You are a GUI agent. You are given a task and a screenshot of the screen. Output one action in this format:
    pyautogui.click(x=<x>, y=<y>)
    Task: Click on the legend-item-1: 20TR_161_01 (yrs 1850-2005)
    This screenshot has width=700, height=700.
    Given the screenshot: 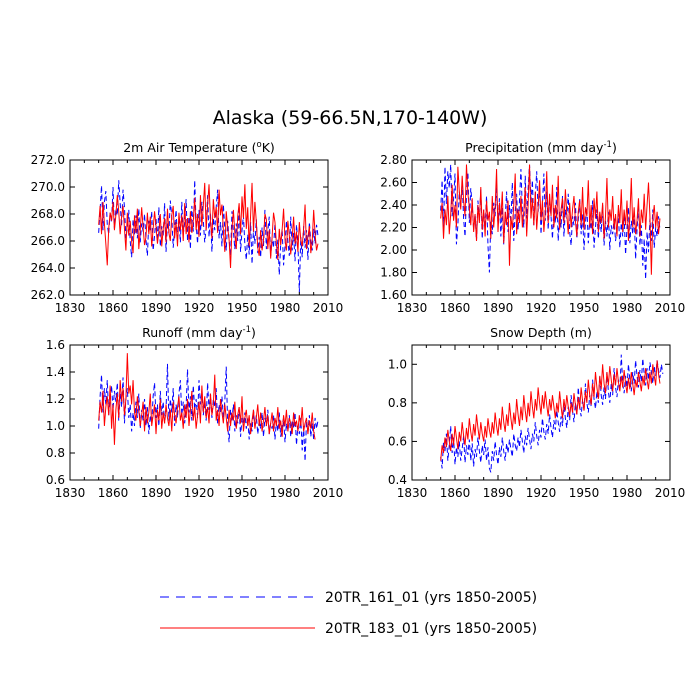 What is the action you would take?
    pyautogui.click(x=348, y=598)
    